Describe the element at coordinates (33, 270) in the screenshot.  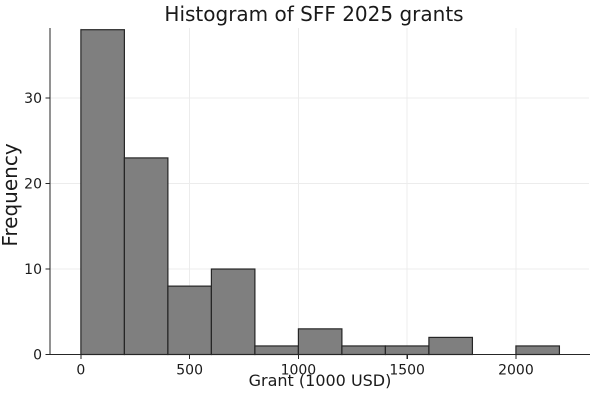
I see `y-tick-label: 10` at that location.